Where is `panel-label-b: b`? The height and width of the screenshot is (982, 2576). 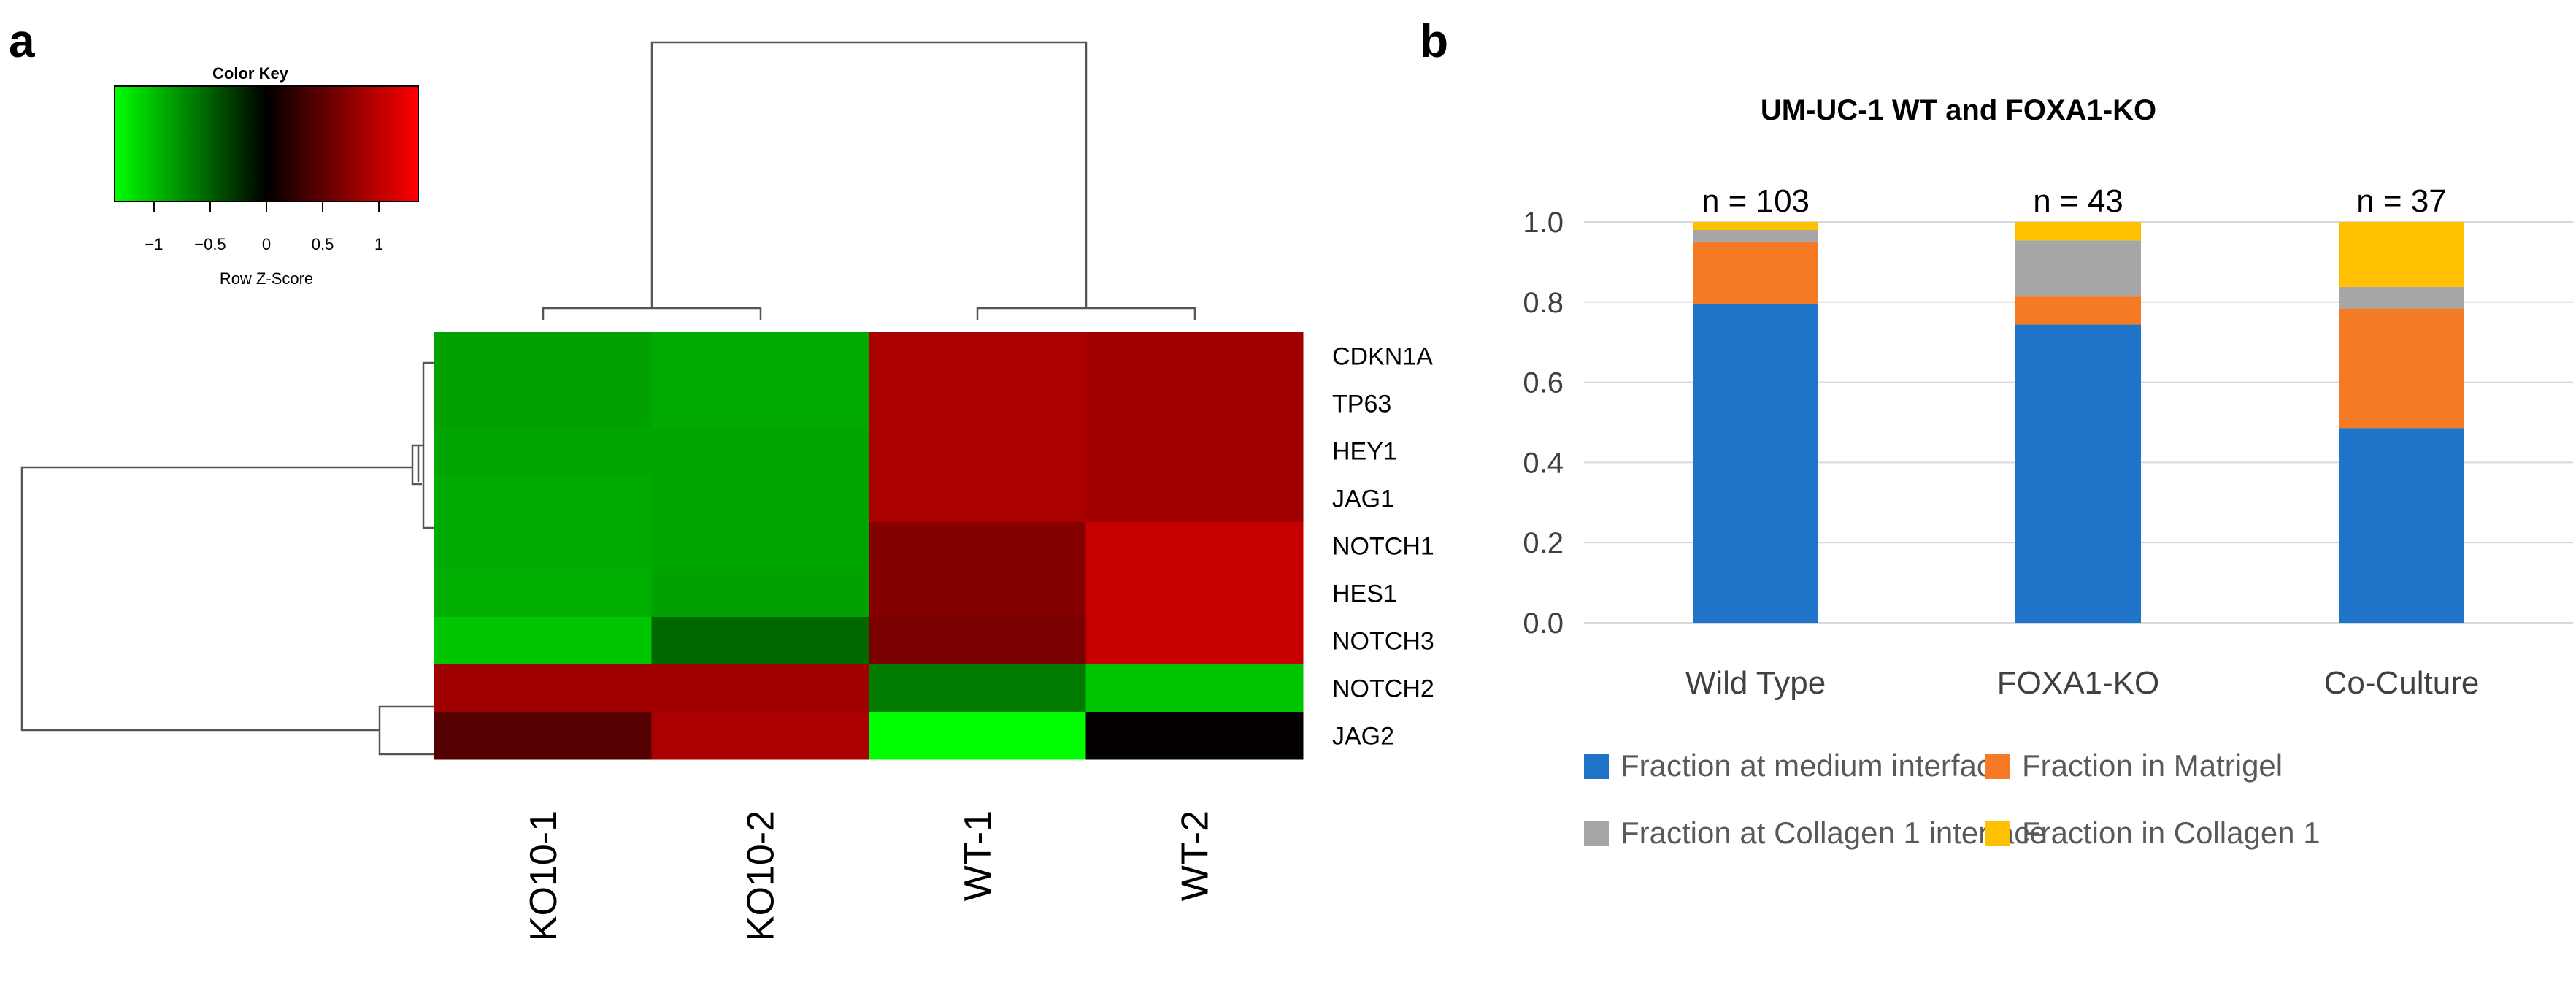
panel-label-b: b is located at coordinates (1434, 41).